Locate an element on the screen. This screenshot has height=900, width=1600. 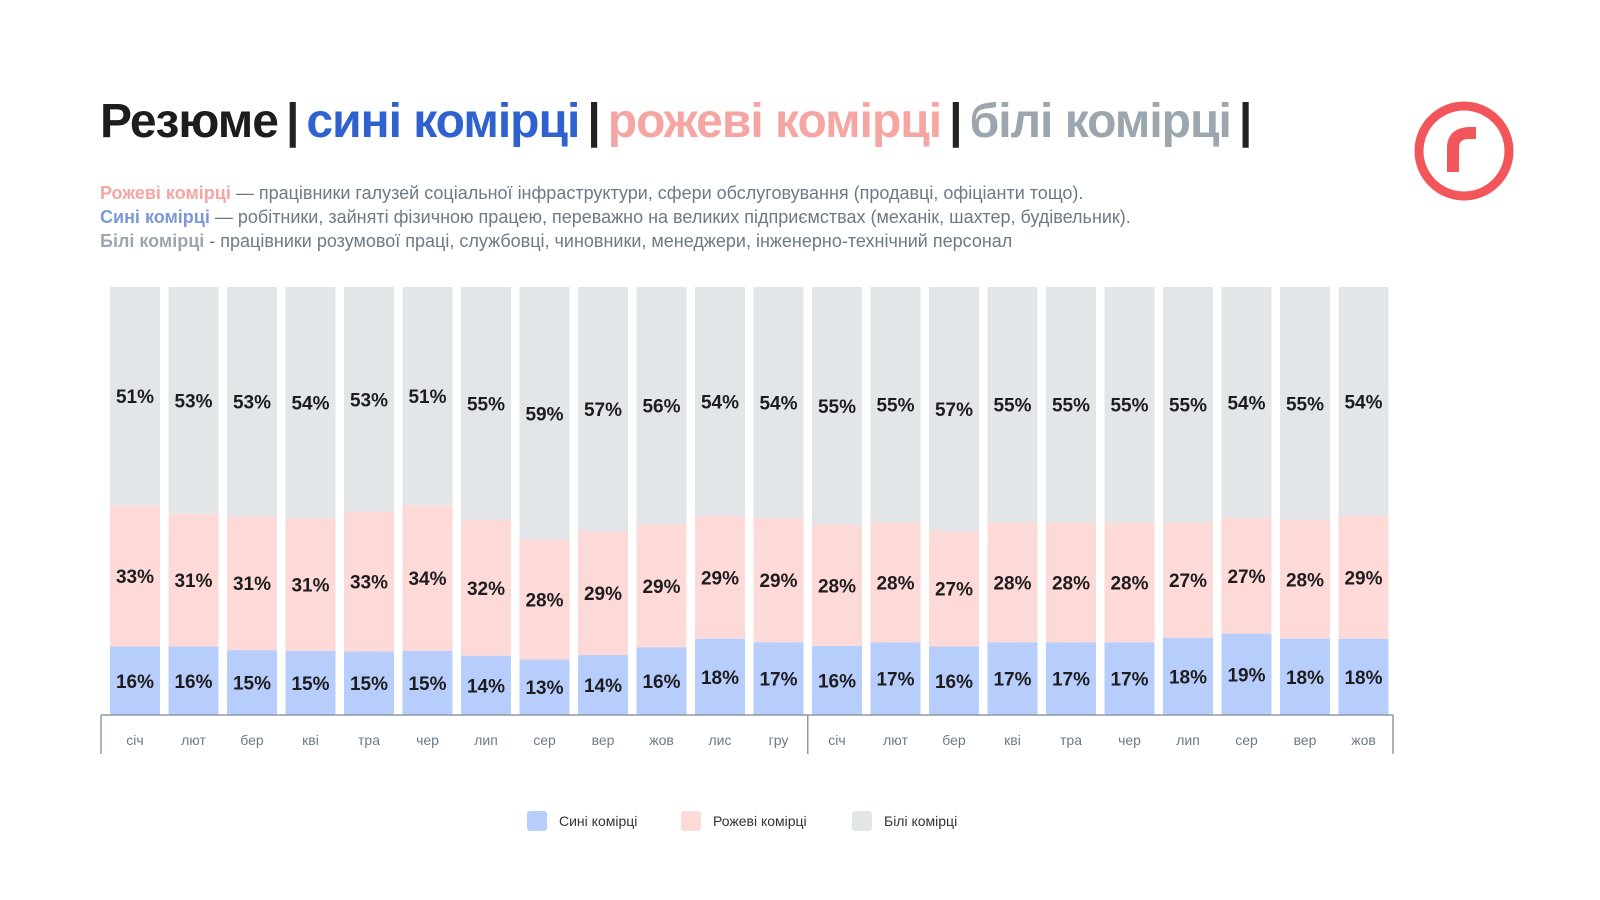
bar-label-pink: 34% is located at coordinates (427, 579).